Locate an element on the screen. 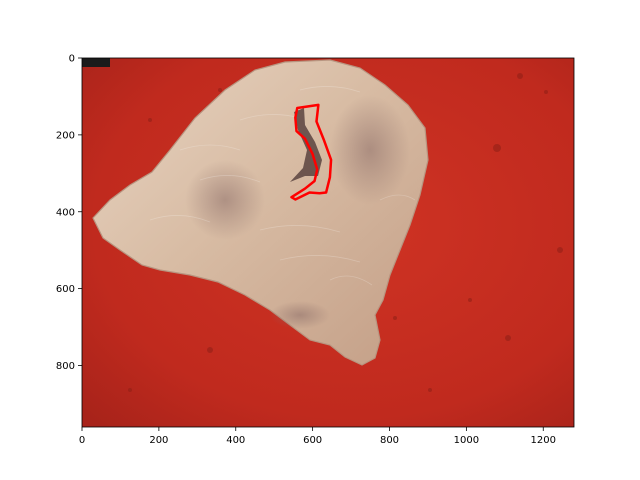 This screenshot has width=640, height=480. meat-shadow-left is located at coordinates (225, 200).